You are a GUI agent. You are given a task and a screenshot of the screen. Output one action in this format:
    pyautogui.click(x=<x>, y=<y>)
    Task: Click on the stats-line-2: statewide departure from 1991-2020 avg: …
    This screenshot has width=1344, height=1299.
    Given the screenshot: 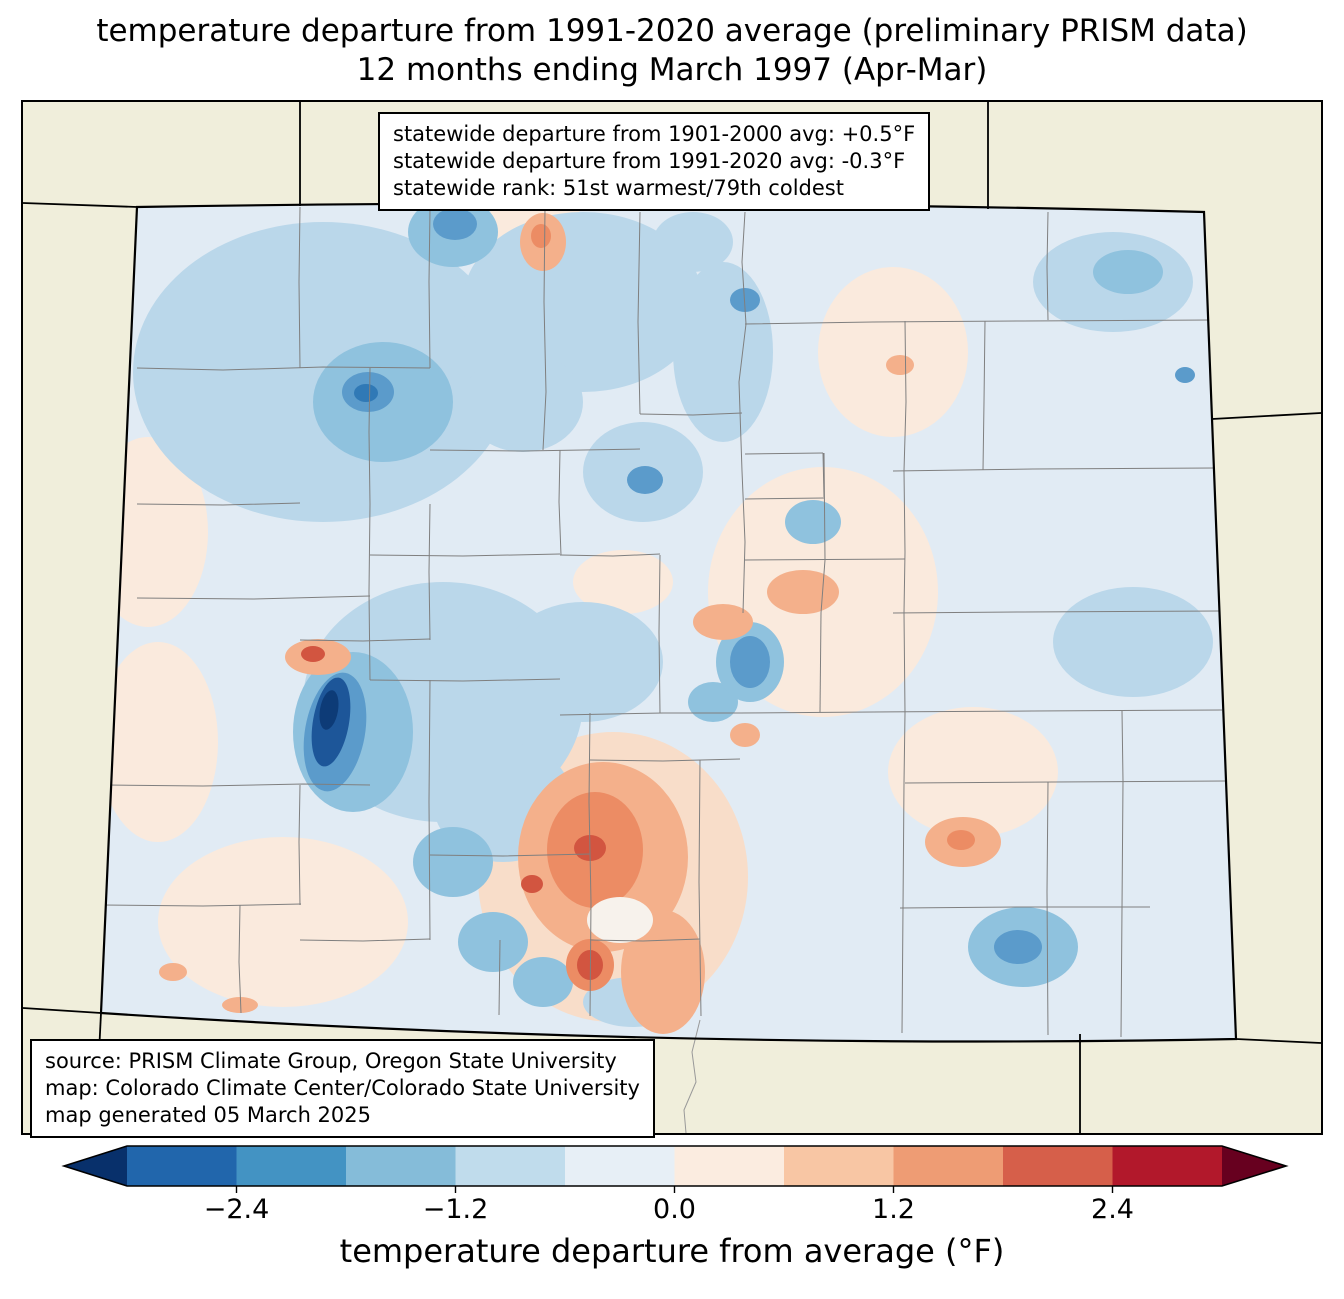 What is the action you would take?
    pyautogui.click(x=649, y=161)
    